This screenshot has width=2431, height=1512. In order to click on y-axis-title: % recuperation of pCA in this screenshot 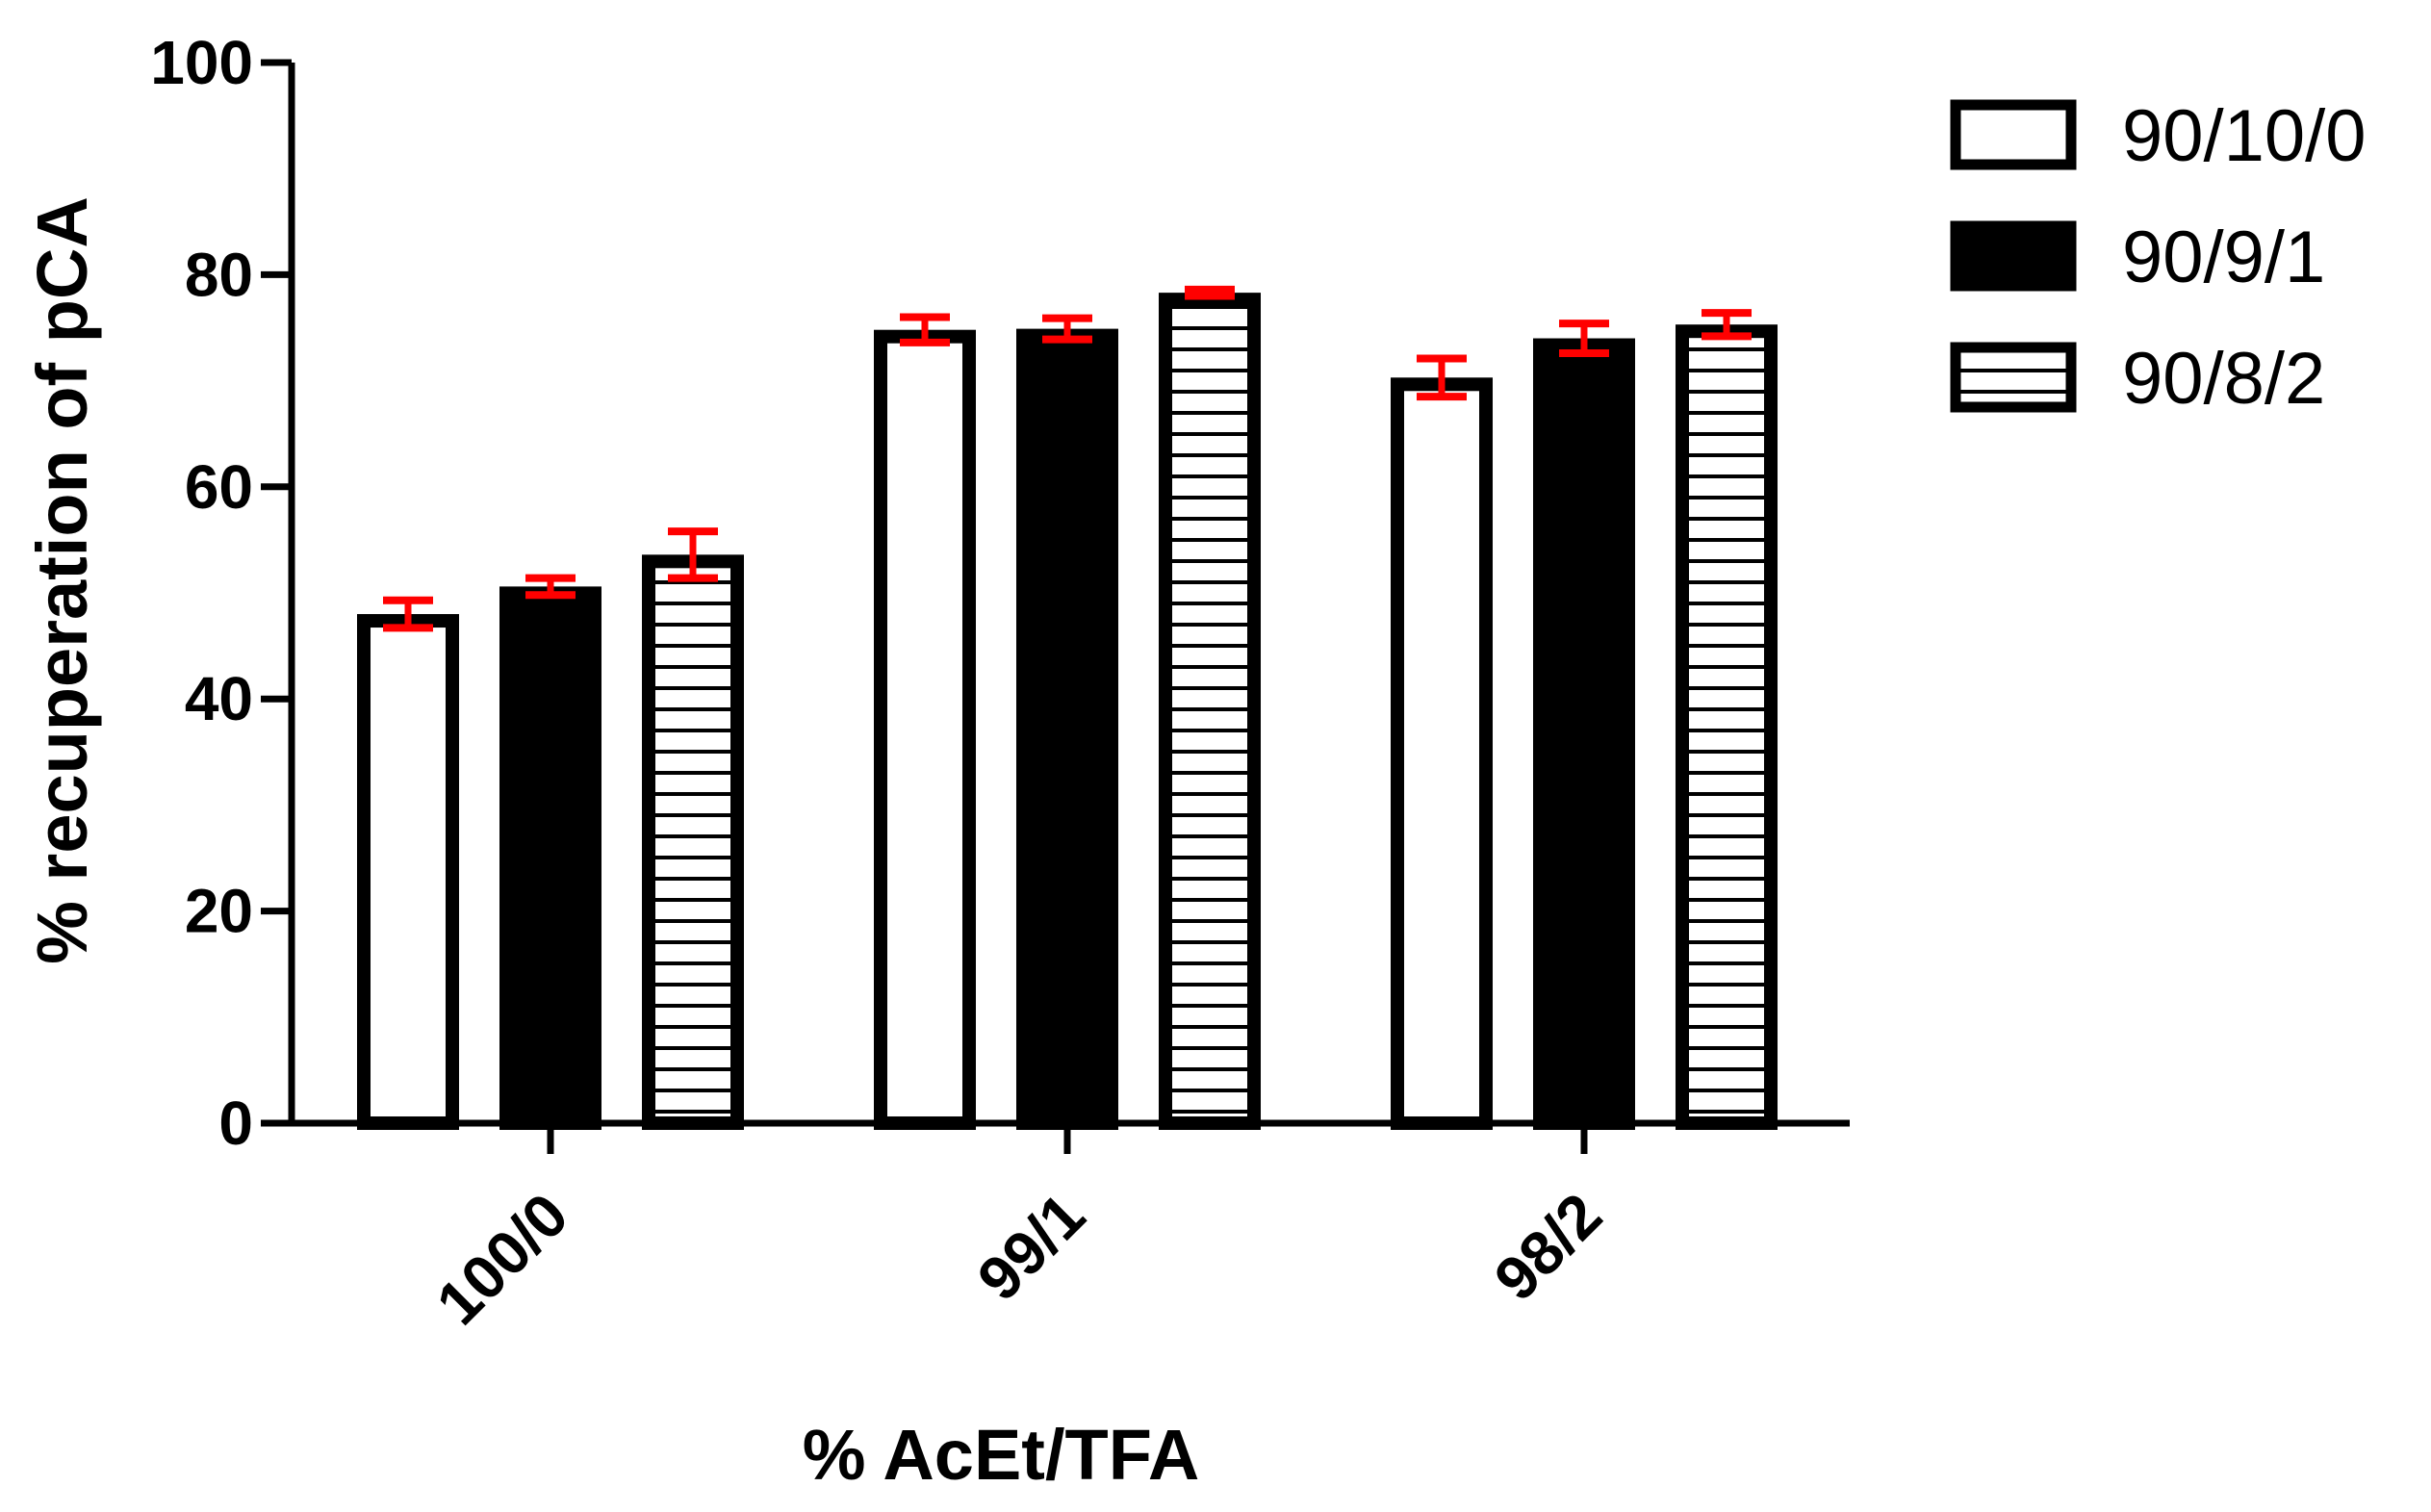, I will do `click(62, 580)`.